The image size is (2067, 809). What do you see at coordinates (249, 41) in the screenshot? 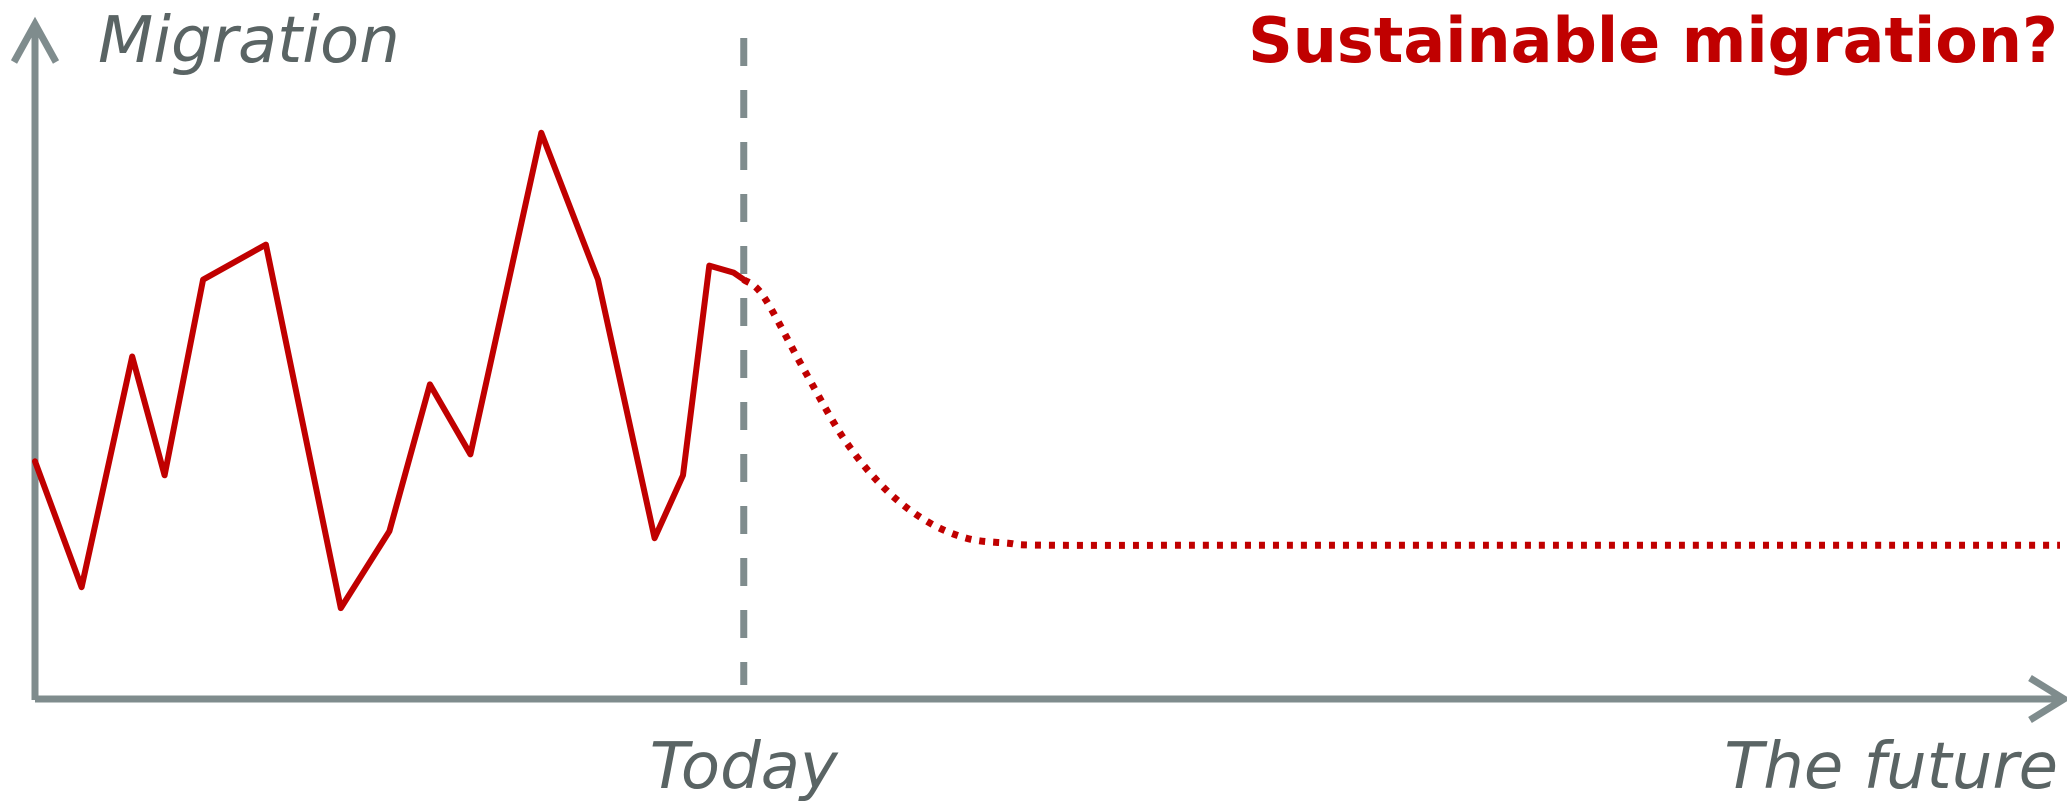
I see `y-axis-label: Migration` at bounding box center [249, 41].